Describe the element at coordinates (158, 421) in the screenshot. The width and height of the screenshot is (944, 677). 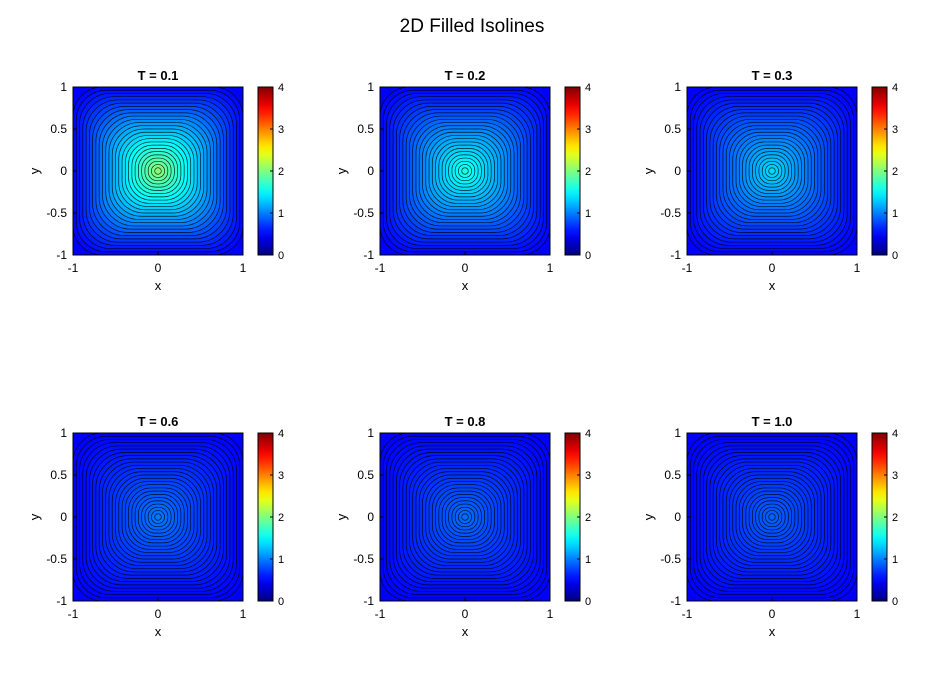
I see `subplot-title: T = 0.6` at that location.